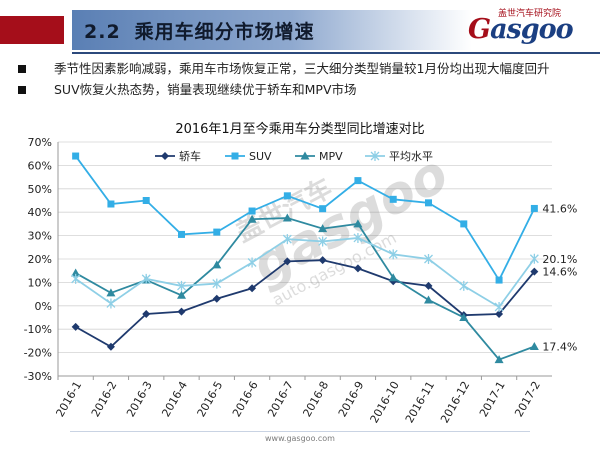 The height and width of the screenshot is (450, 600). I want to click on series-average, so click(305, 272).